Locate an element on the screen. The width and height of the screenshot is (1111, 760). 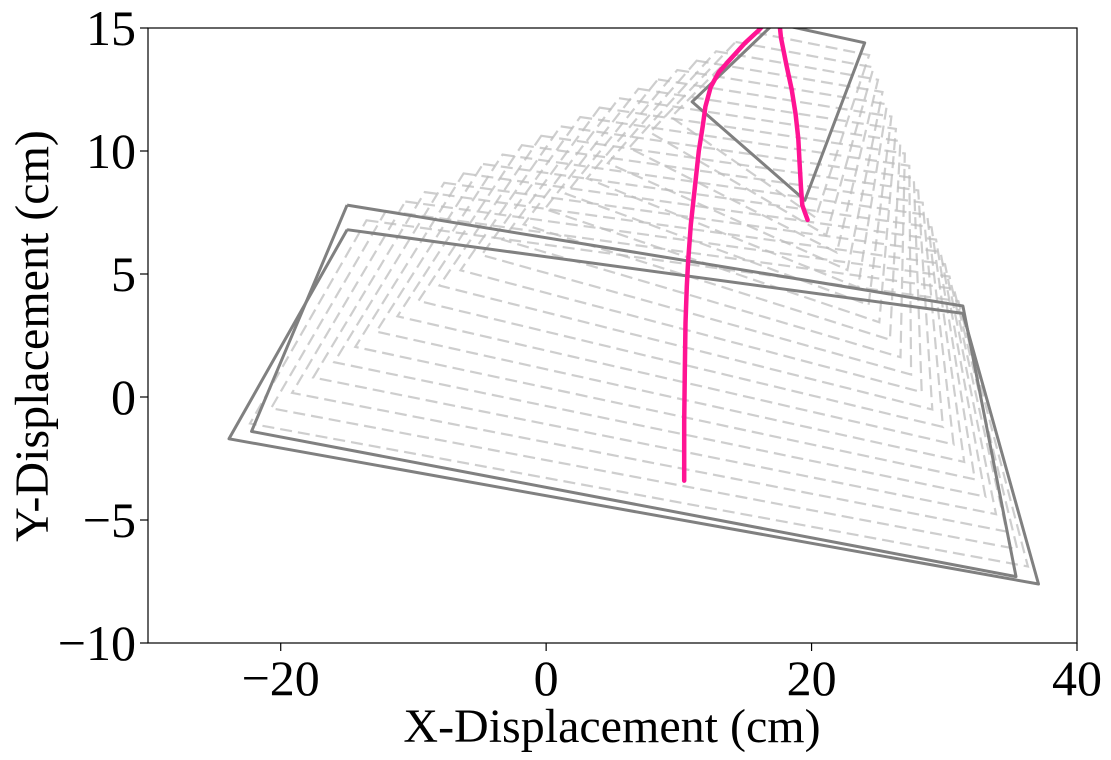
x-axis-ticks: −20 0 20 40 is located at coordinates (672, 674).